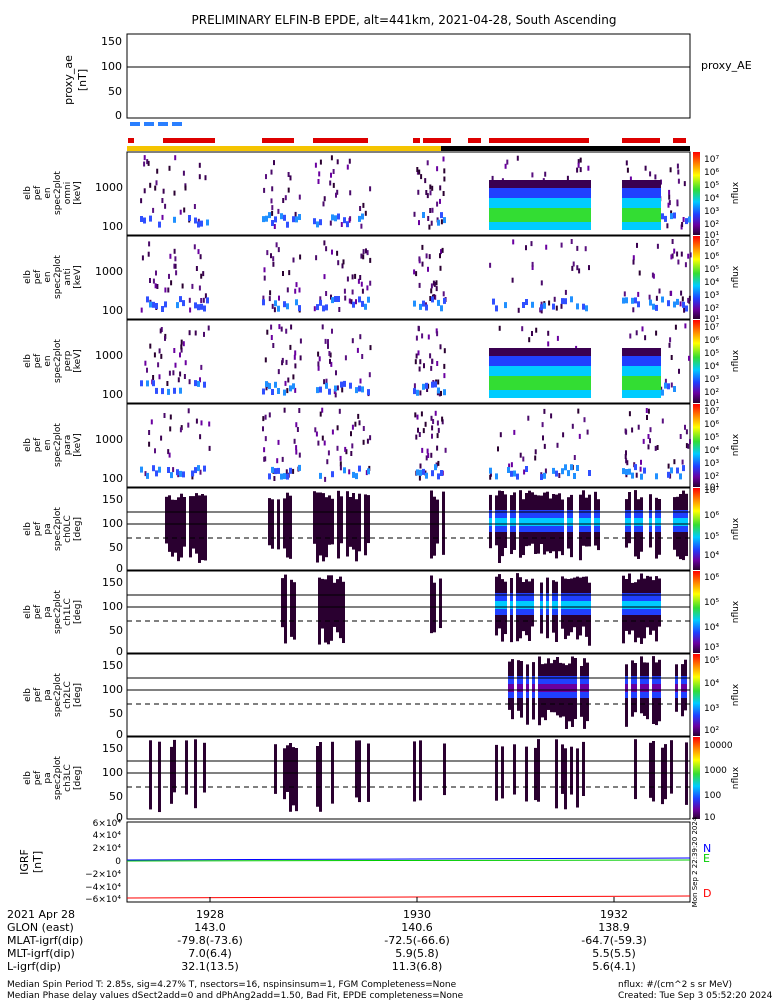 Image resolution: width=775 pixels, height=1000 pixels. Describe the element at coordinates (109, 187) in the screenshot. I see `energy-ytick: 1000` at that location.